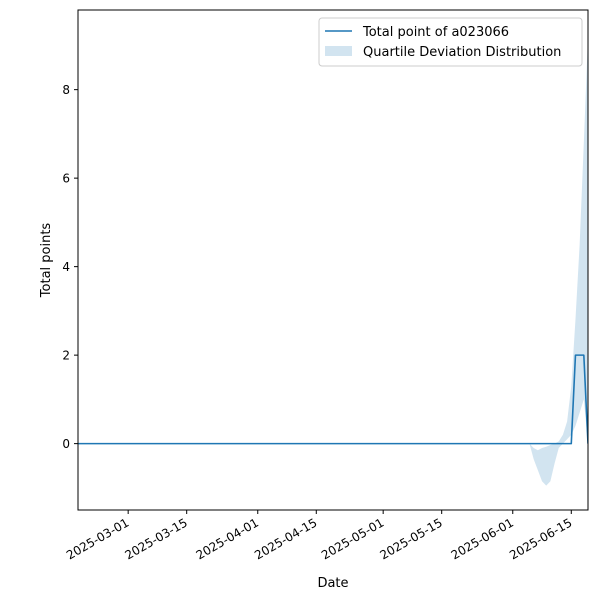  What do you see at coordinates (66, 267) in the screenshot?
I see `y-tick-label: 4` at bounding box center [66, 267].